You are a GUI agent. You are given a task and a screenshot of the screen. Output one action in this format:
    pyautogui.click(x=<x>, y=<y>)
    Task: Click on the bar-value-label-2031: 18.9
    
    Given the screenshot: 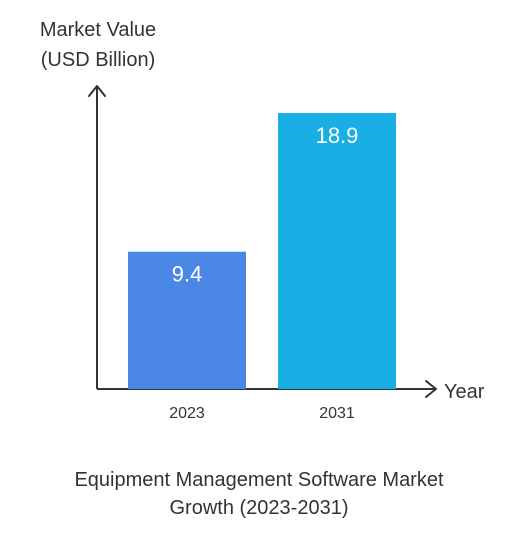 What is the action you would take?
    pyautogui.click(x=337, y=135)
    